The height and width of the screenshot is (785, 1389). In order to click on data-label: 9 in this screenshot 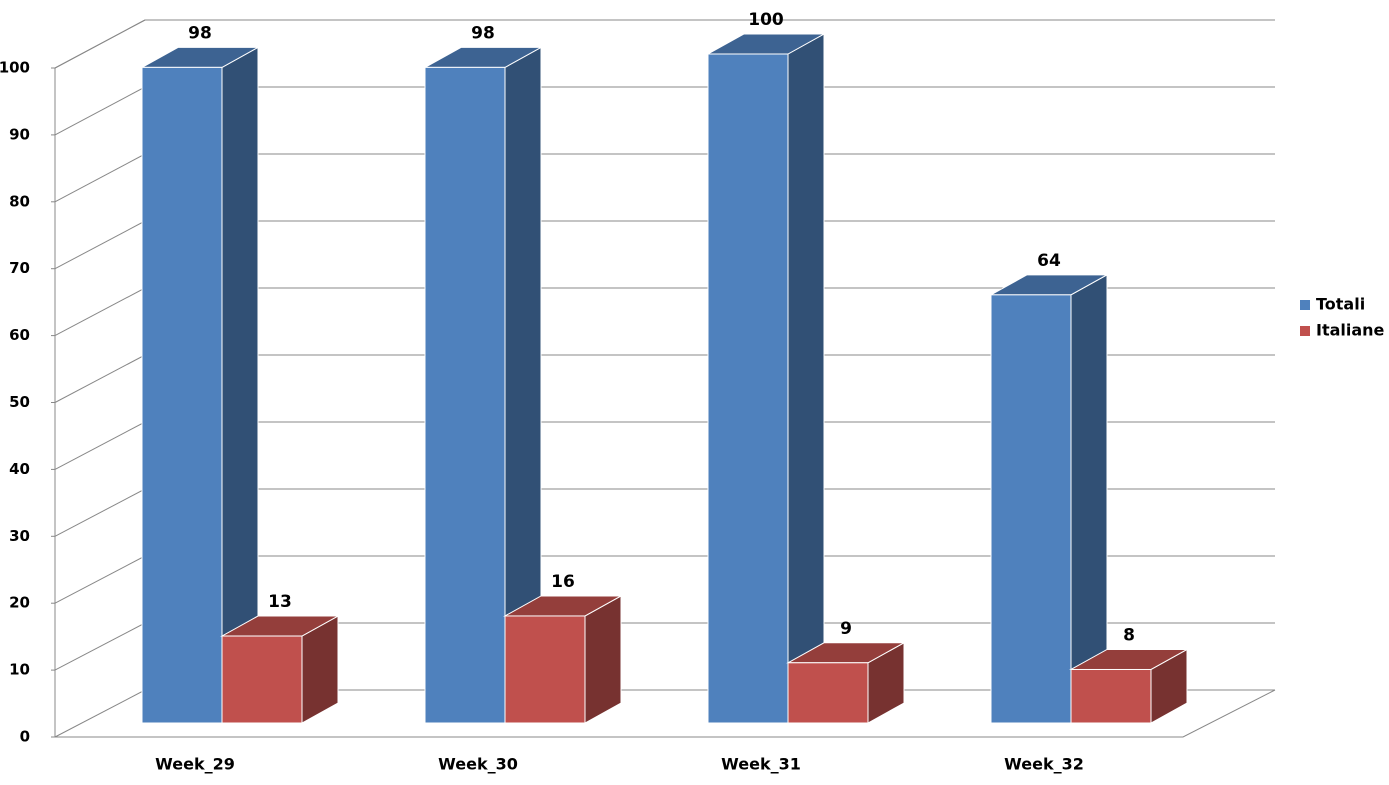, I will do `click(846, 629)`.